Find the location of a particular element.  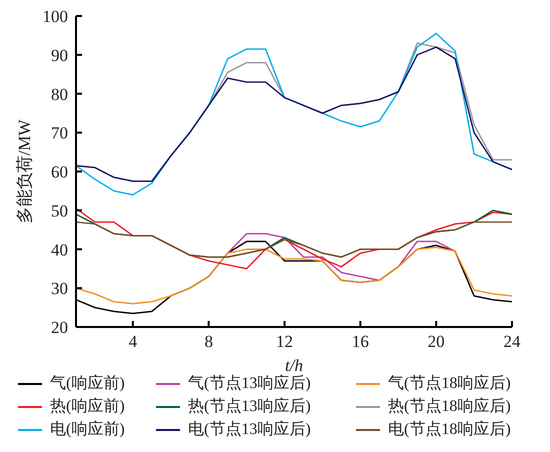

y-tick-label: 50 is located at coordinates (59, 210).